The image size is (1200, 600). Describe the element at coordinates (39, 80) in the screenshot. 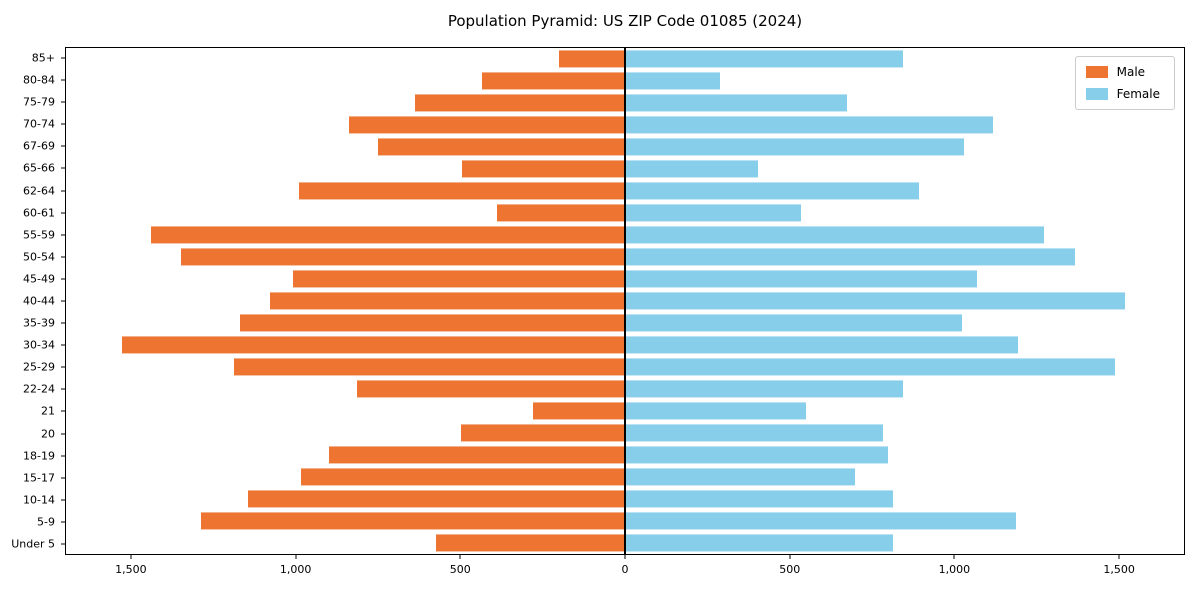

I see `ytick-label: 80-84` at that location.